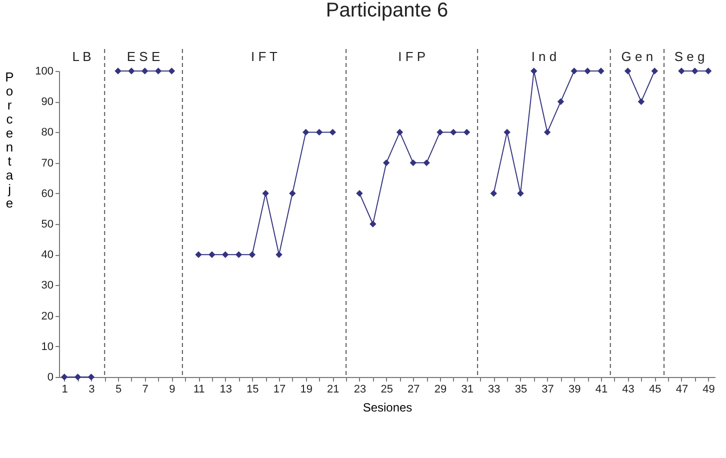 This screenshot has width=726, height=458. I want to click on x-tick-label: 47, so click(682, 390).